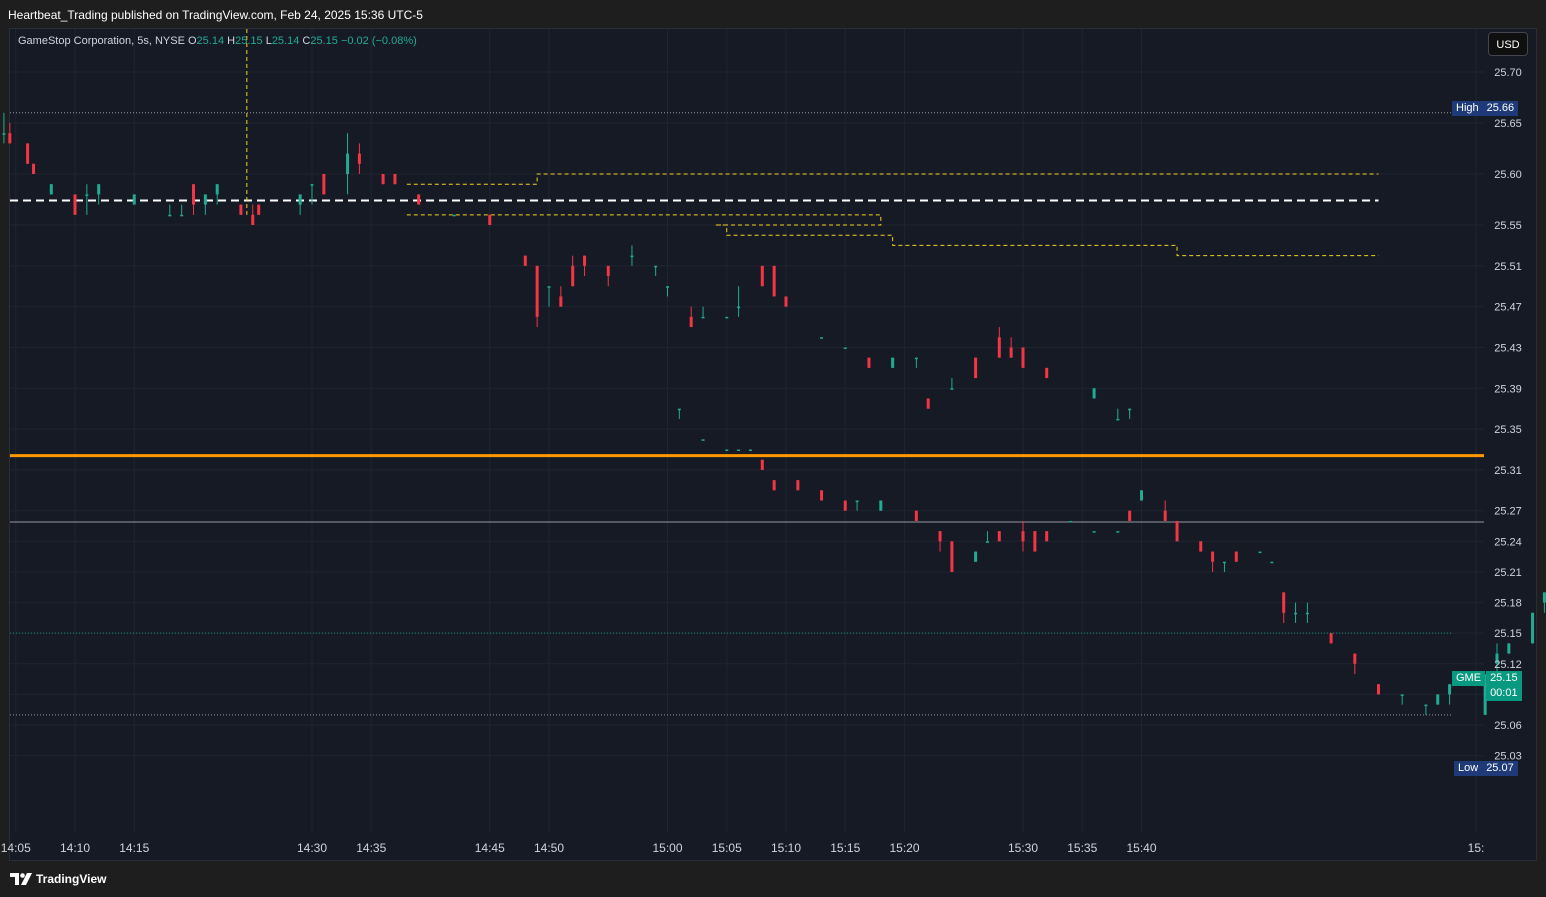 The image size is (1546, 897). I want to click on symbol-name: GameStop Corporation, 5s, NYSE, so click(101, 41).